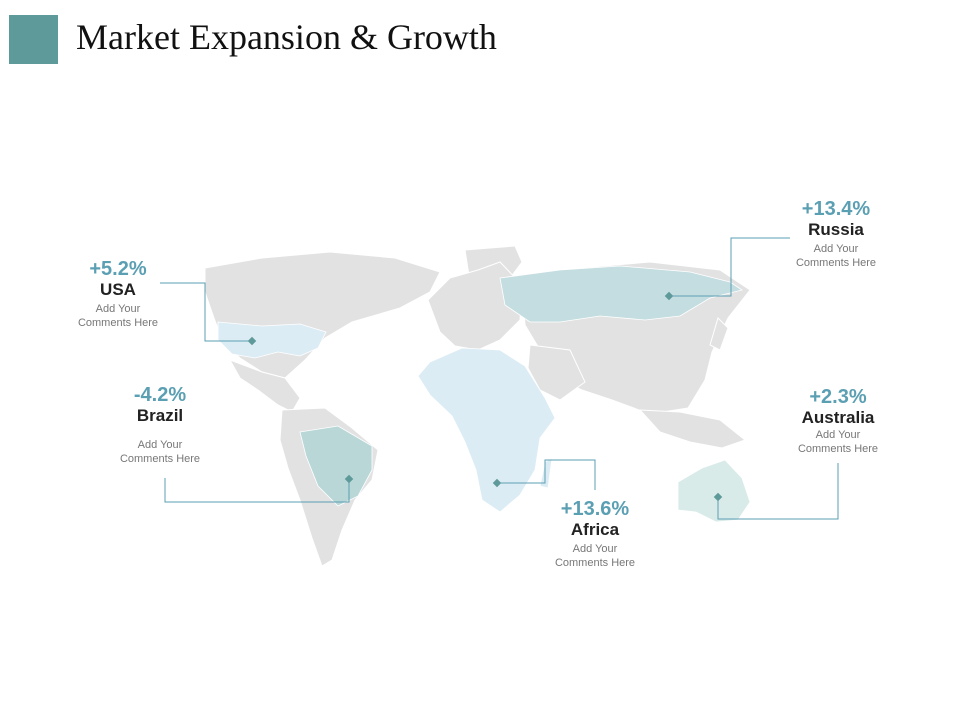  What do you see at coordinates (206, 312) in the screenshot?
I see `leader-line-usa` at bounding box center [206, 312].